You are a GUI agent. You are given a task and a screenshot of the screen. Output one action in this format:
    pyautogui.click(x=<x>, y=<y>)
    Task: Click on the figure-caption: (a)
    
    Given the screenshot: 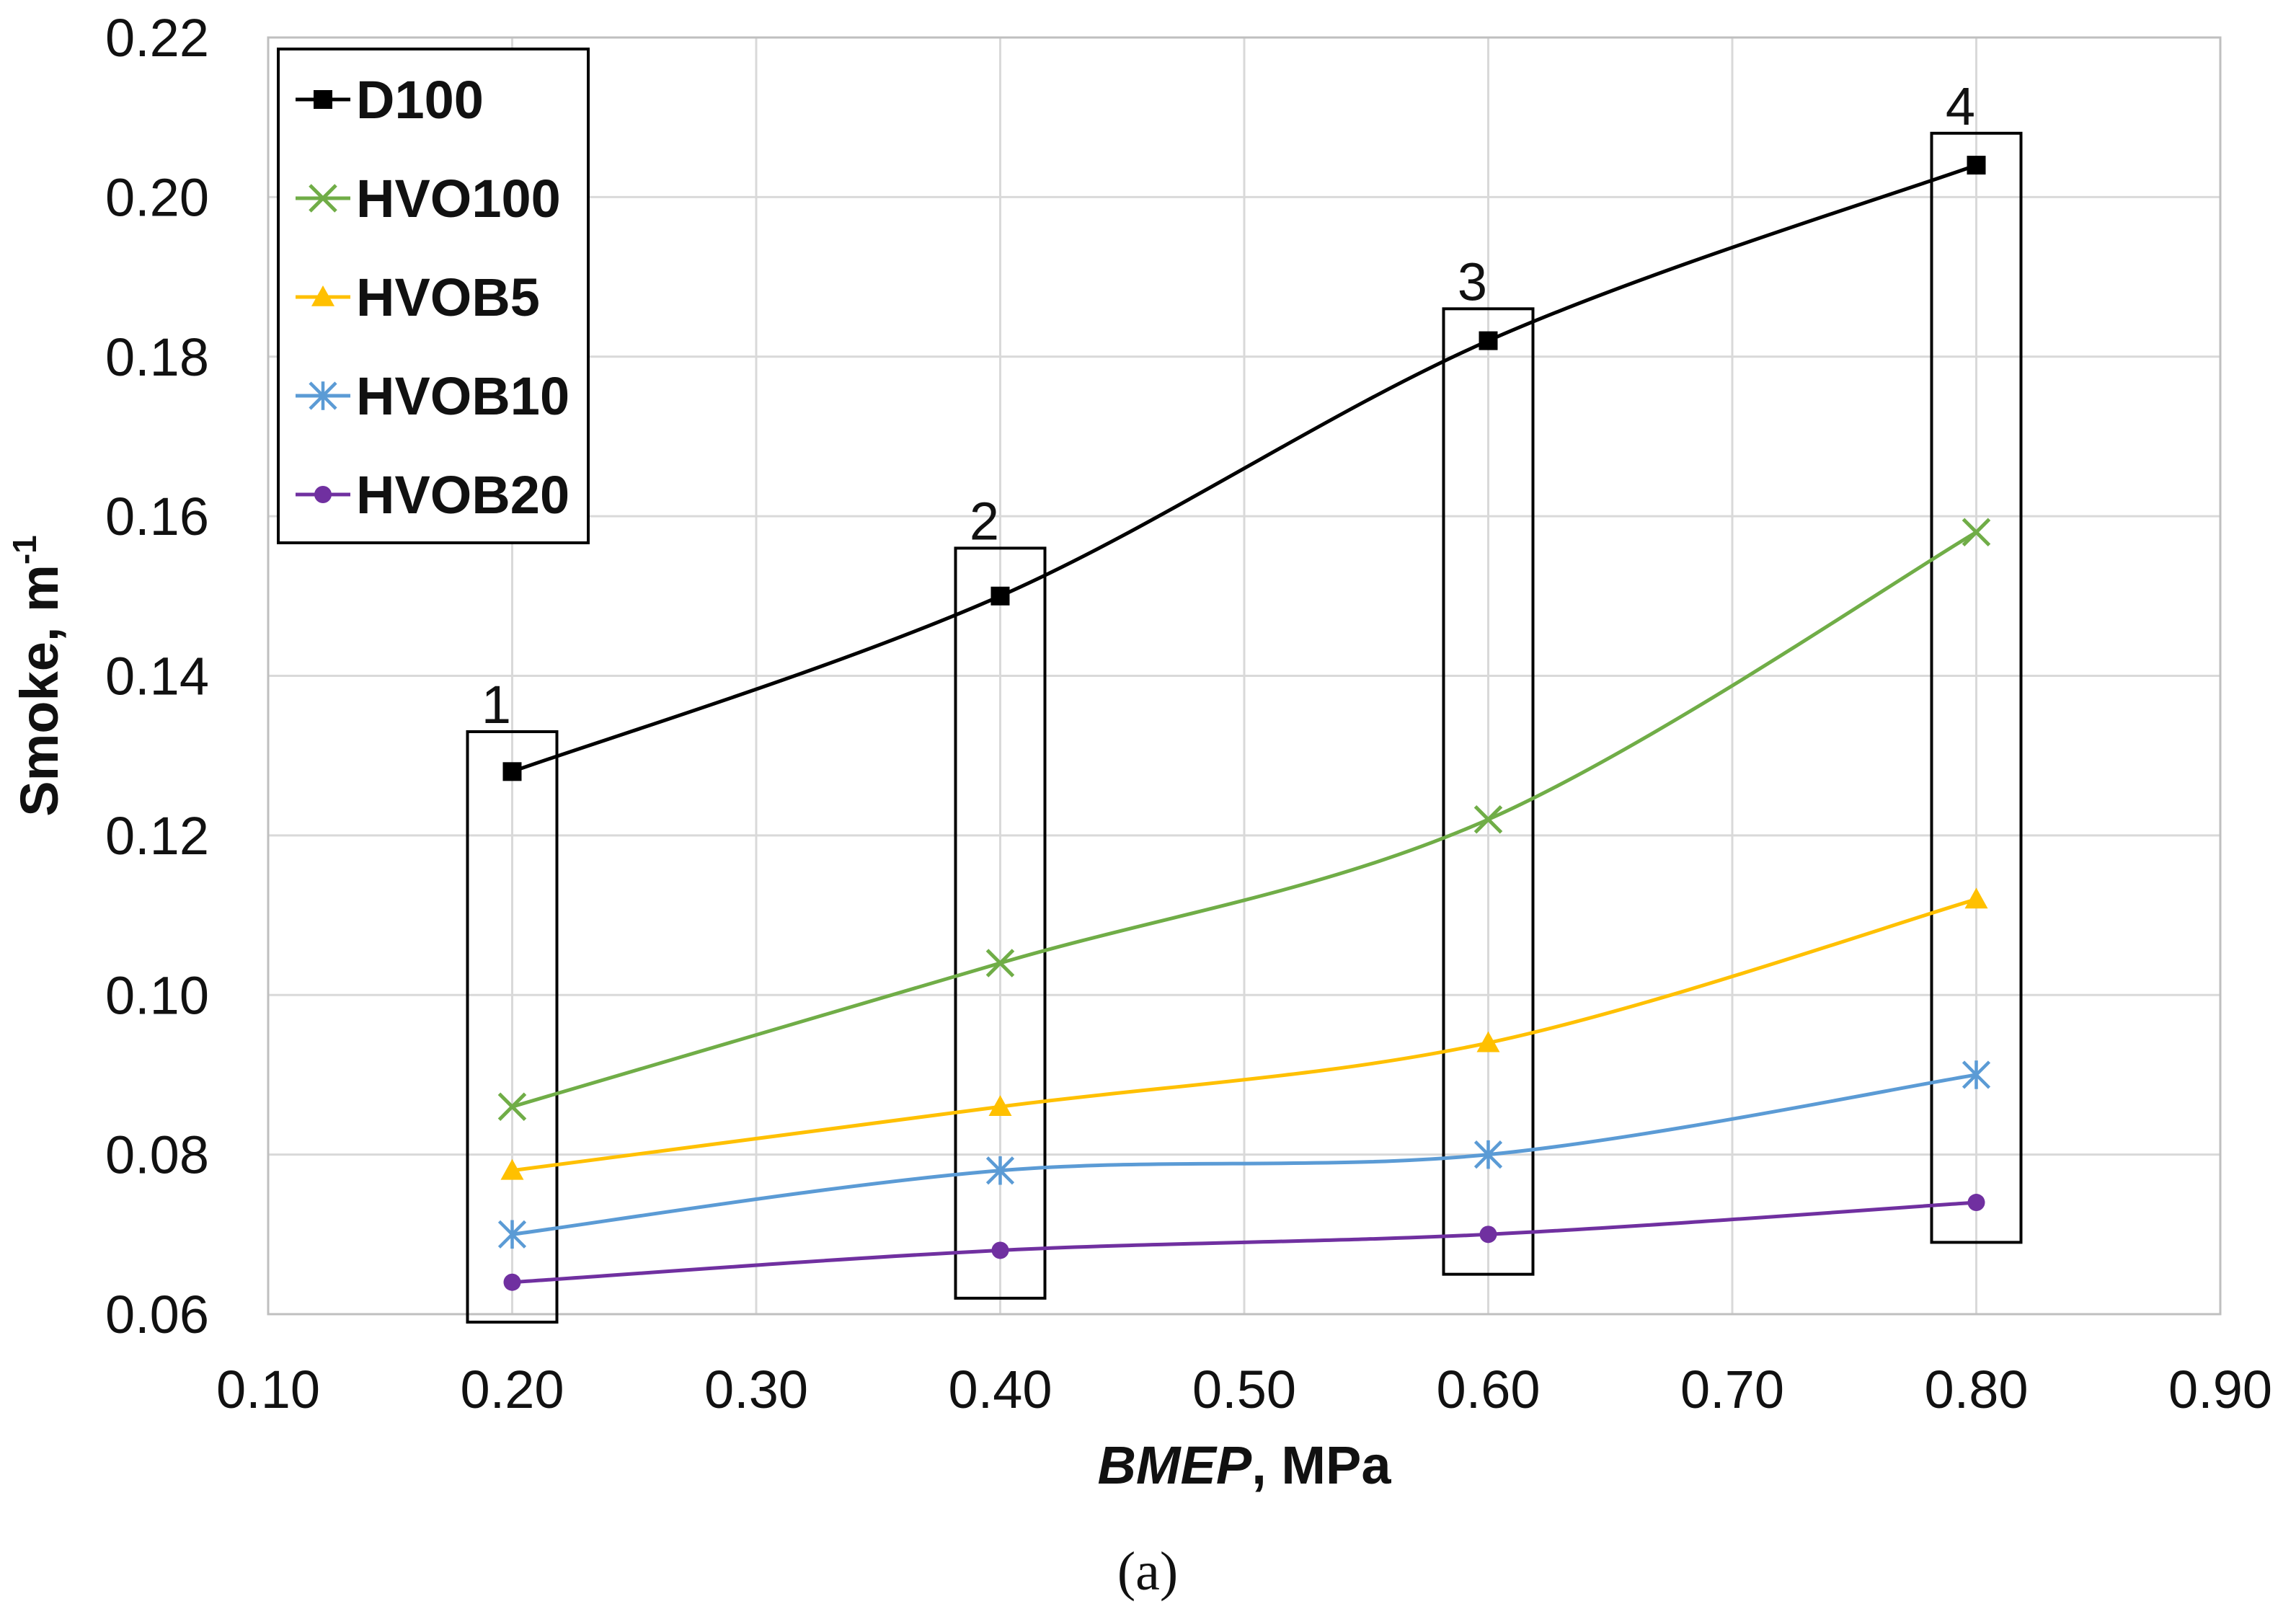 What is the action you would take?
    pyautogui.click(x=1147, y=1571)
    